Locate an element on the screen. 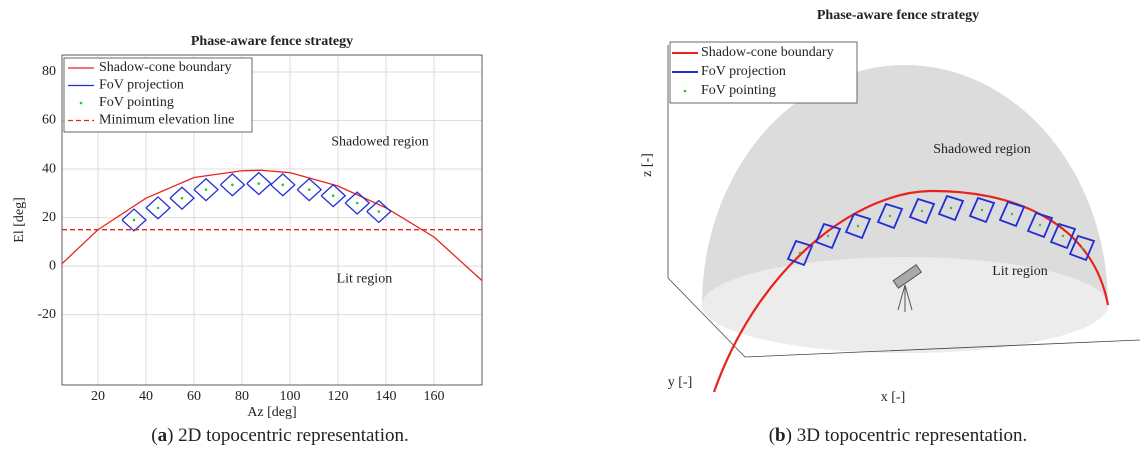  caption-label: b is located at coordinates (780, 435).